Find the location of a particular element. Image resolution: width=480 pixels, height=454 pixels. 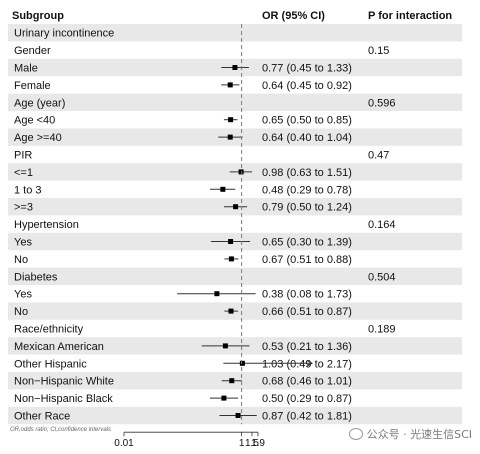

row-or-ci: 1.03 (0.49 to 2.17) is located at coordinates (307, 364).